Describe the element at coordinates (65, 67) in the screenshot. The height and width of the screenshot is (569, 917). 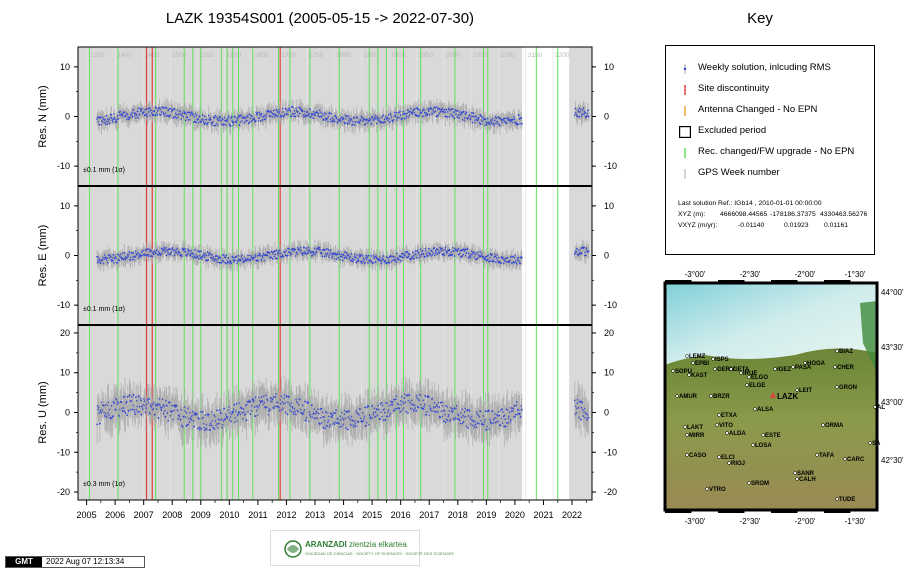
I see `y-tick-label: 10` at that location.